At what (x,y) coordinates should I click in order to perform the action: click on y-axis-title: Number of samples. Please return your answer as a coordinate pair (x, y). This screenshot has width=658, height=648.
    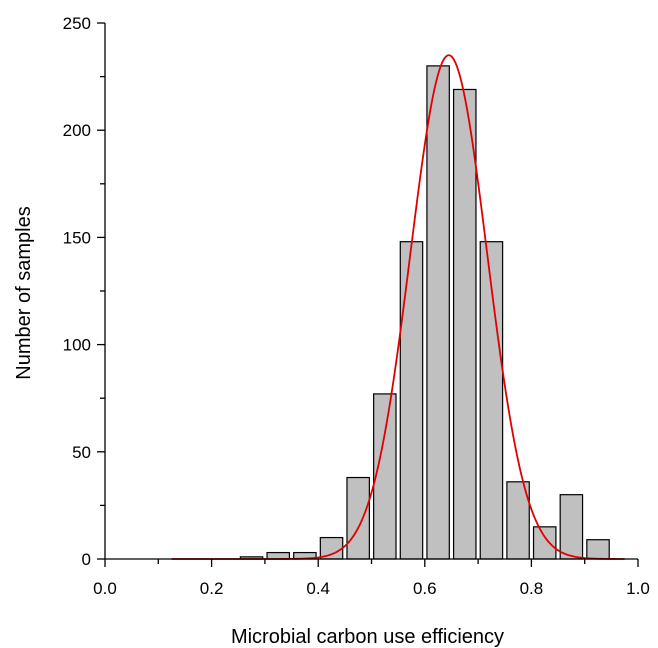
    Looking at the image, I should click on (24, 292).